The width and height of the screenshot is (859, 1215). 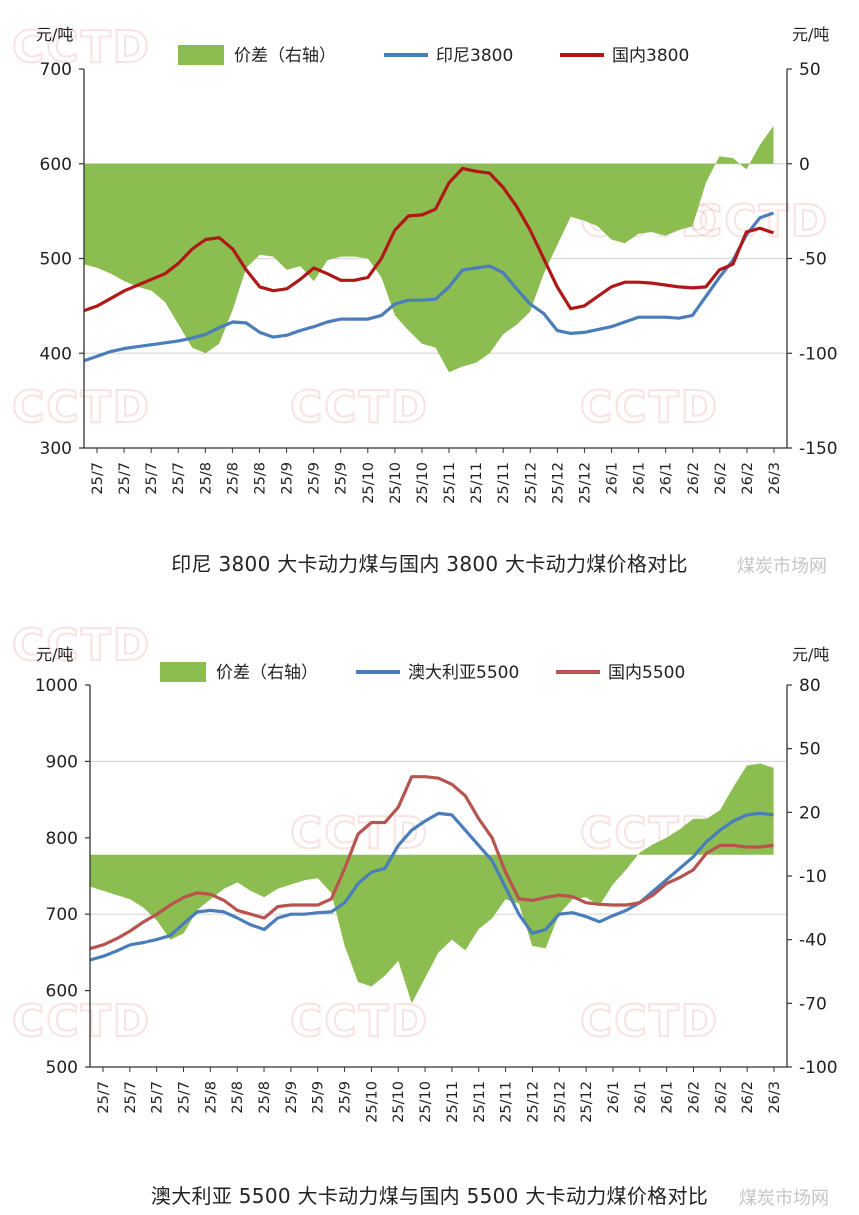 I want to click on y2-tick-label: 20, so click(x=810, y=813).